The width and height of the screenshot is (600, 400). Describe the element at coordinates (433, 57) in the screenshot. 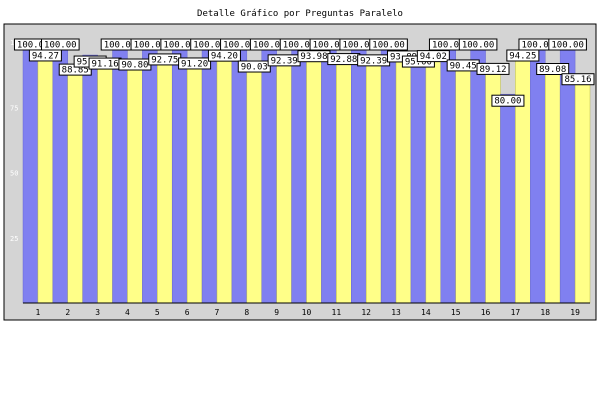

I see `svg-text: 94.02` at that location.